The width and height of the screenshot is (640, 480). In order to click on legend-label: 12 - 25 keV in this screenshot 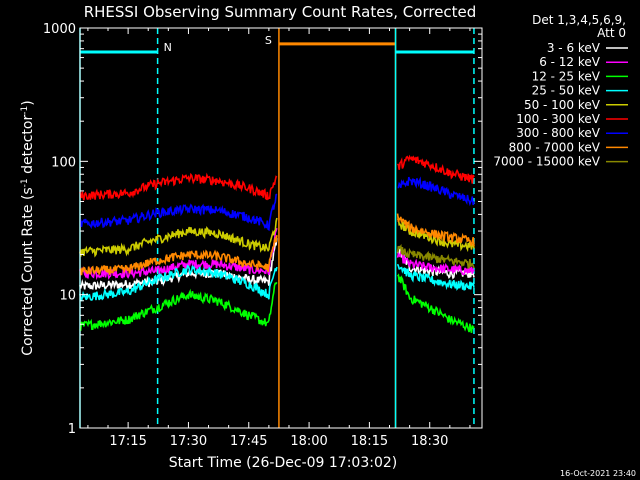, I will do `click(566, 76)`.